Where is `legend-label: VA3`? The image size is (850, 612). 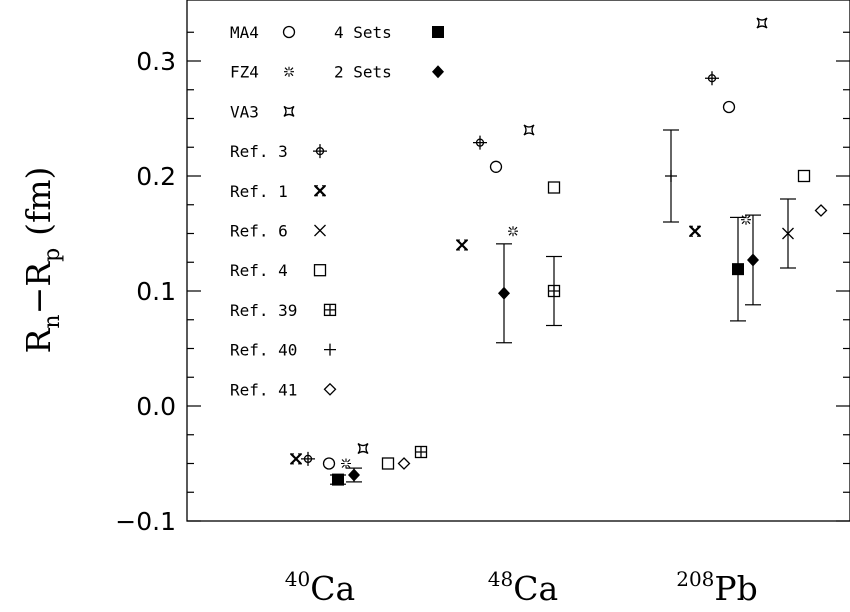 legend-label: VA3 is located at coordinates (244, 111).